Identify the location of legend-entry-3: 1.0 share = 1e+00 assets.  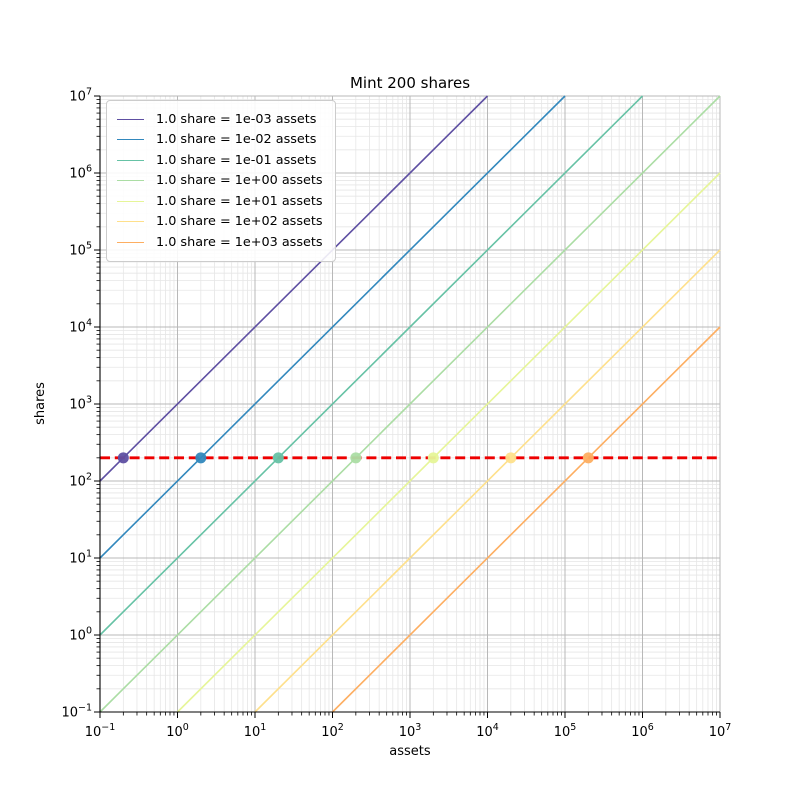
(220, 181).